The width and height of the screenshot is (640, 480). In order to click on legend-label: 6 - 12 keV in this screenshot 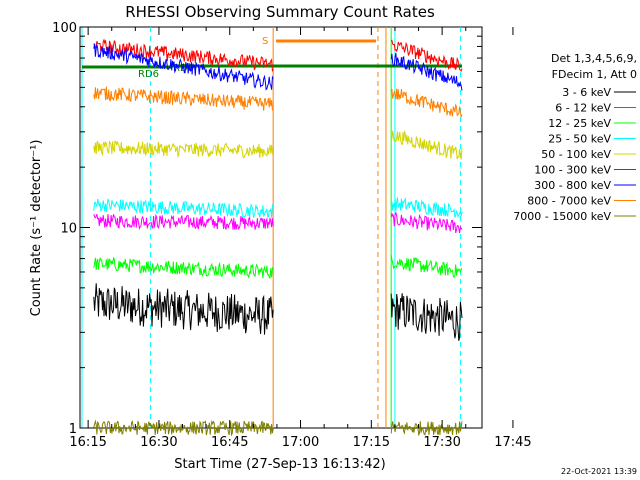, I will do `click(583, 108)`.